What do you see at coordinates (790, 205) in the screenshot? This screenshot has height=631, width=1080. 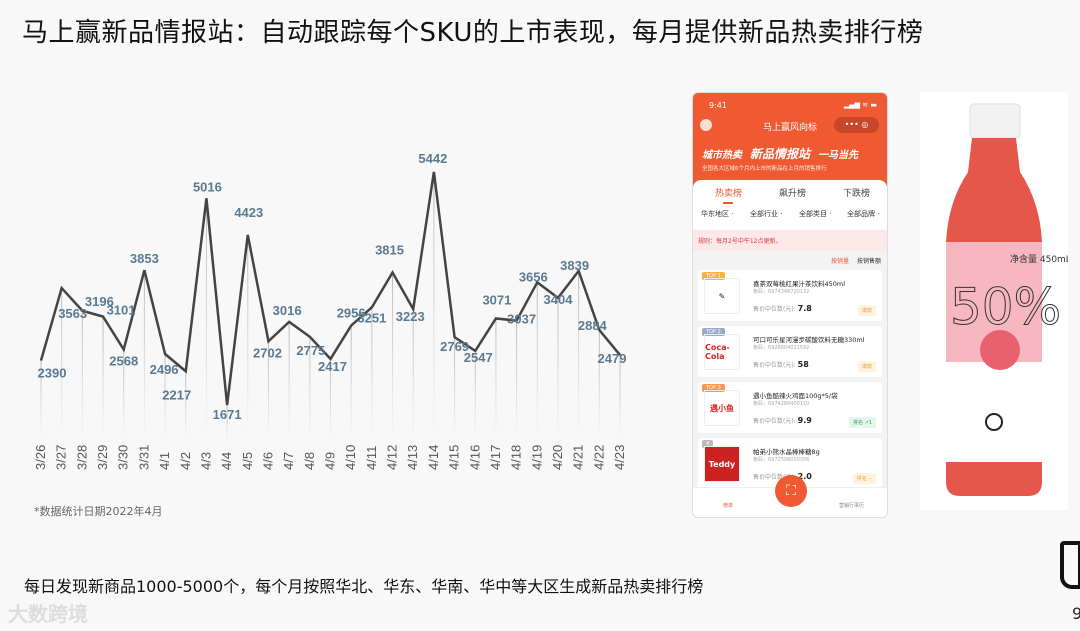 I see `tab-bar: 热卖榜 飙升榜 下跌榜 华东地区 · 全部行业 · 全部类目 · 全部品牌 ·` at bounding box center [790, 205].